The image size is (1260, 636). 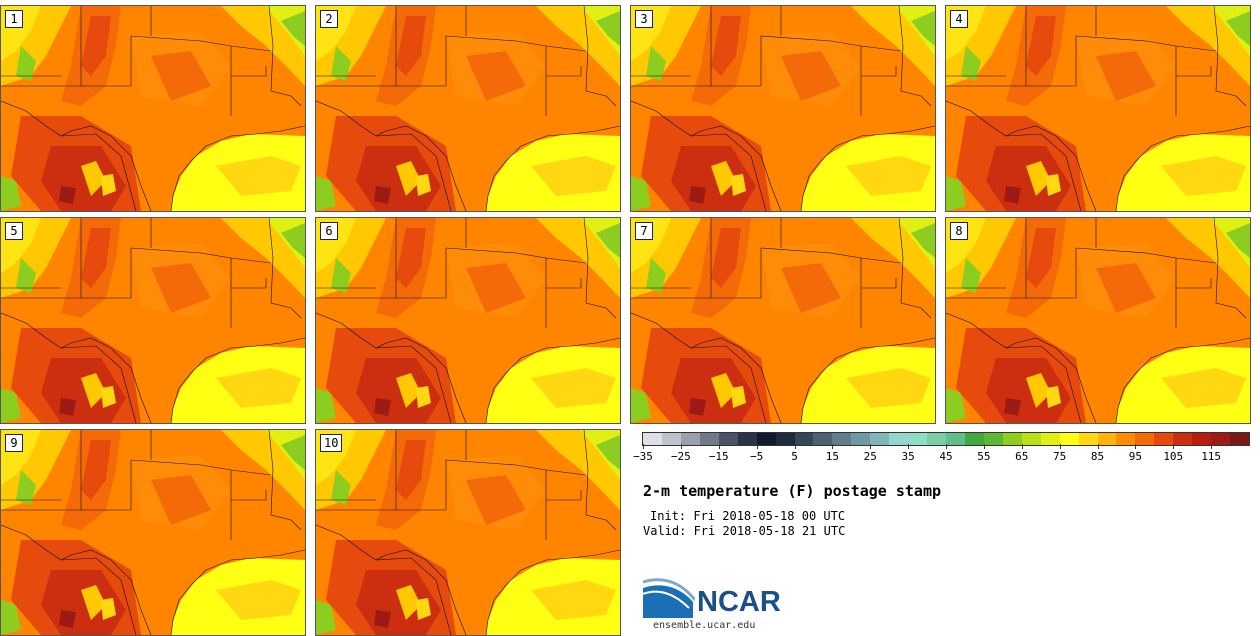 I want to click on colorbar-label: 5, so click(x=794, y=456).